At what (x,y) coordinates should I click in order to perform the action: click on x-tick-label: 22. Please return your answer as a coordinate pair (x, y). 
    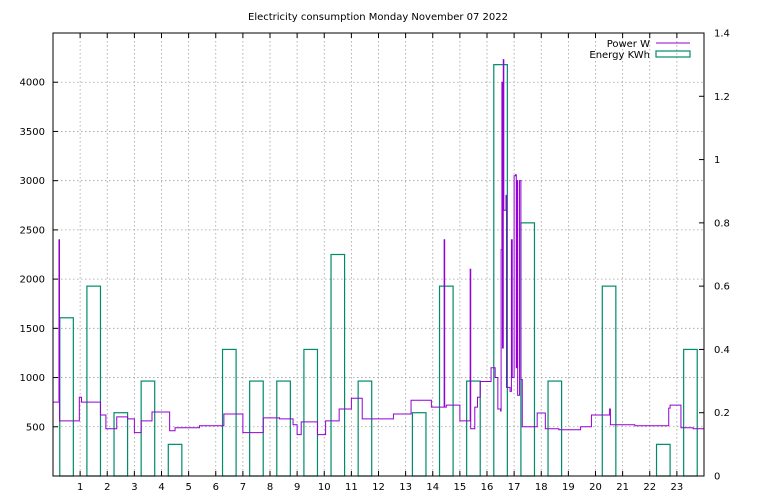
    Looking at the image, I should click on (649, 487).